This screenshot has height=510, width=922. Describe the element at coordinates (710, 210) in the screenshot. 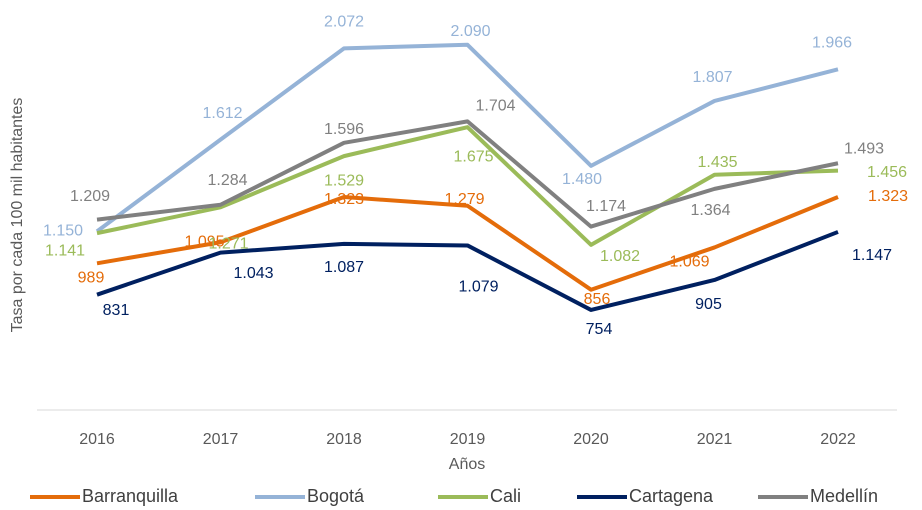

I see `data-label: 1.364` at that location.